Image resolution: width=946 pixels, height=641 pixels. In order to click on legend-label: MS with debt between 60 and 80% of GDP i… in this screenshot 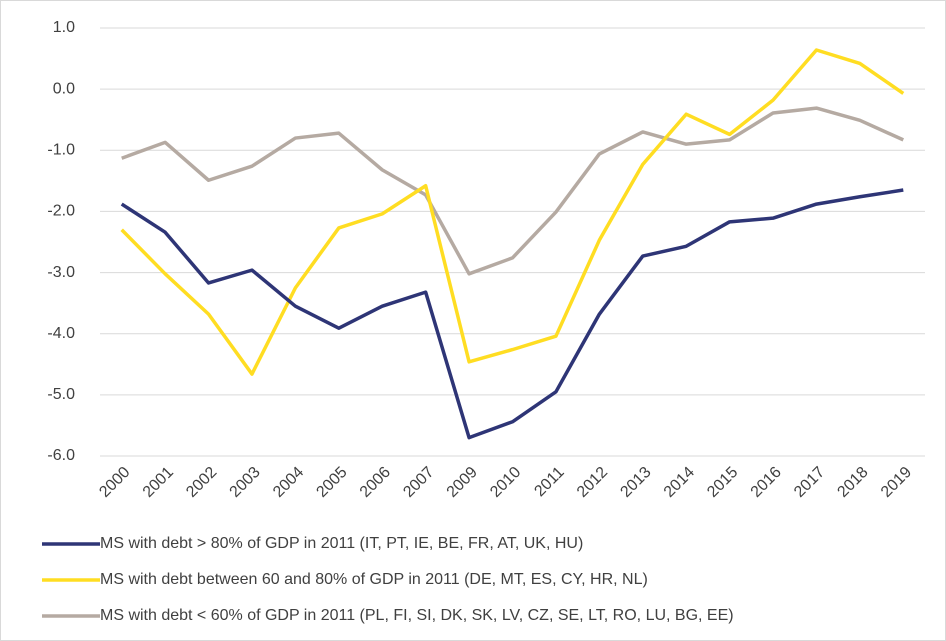, I will do `click(374, 579)`.